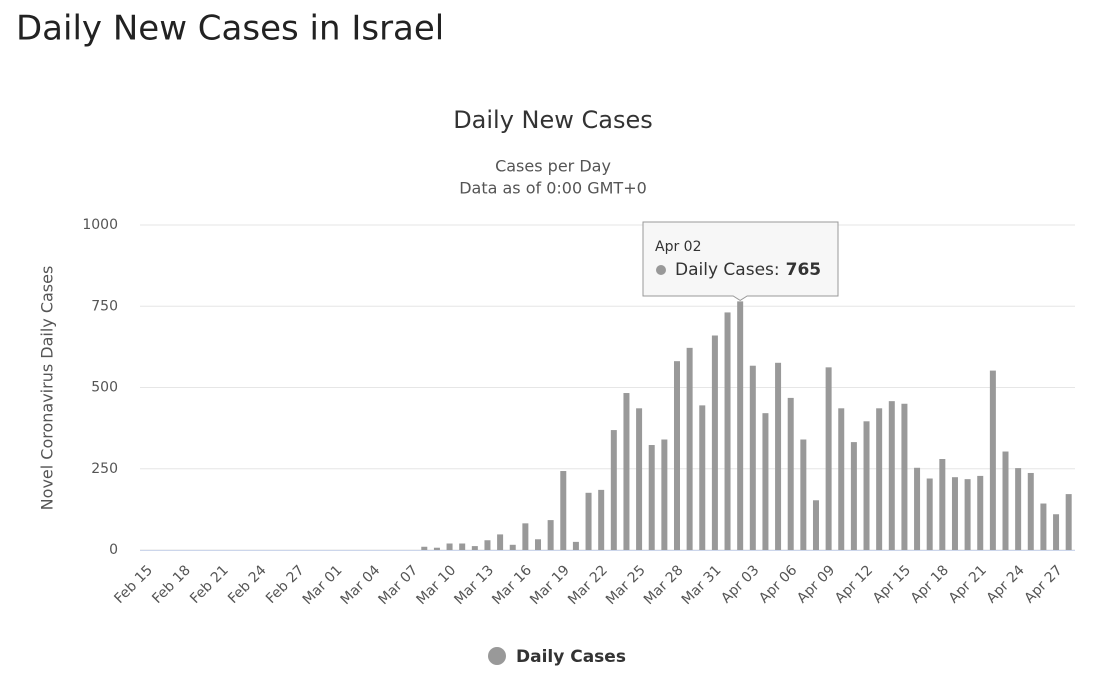 This screenshot has height=678, width=1111. What do you see at coordinates (436, 585) in the screenshot?
I see `x-tick-label: Mar 10` at bounding box center [436, 585].